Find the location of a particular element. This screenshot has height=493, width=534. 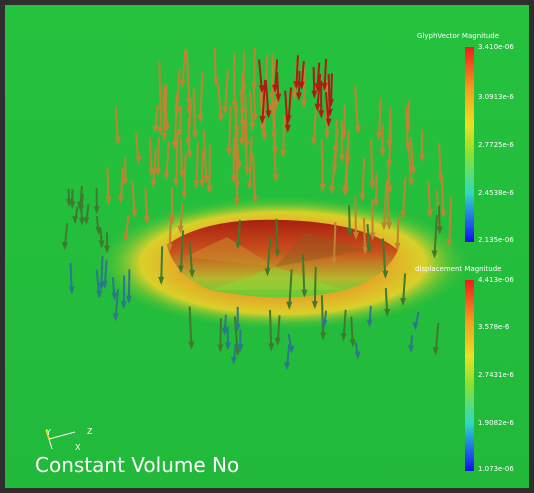

scalar-bar-2-gradient is located at coordinates (469, 375).